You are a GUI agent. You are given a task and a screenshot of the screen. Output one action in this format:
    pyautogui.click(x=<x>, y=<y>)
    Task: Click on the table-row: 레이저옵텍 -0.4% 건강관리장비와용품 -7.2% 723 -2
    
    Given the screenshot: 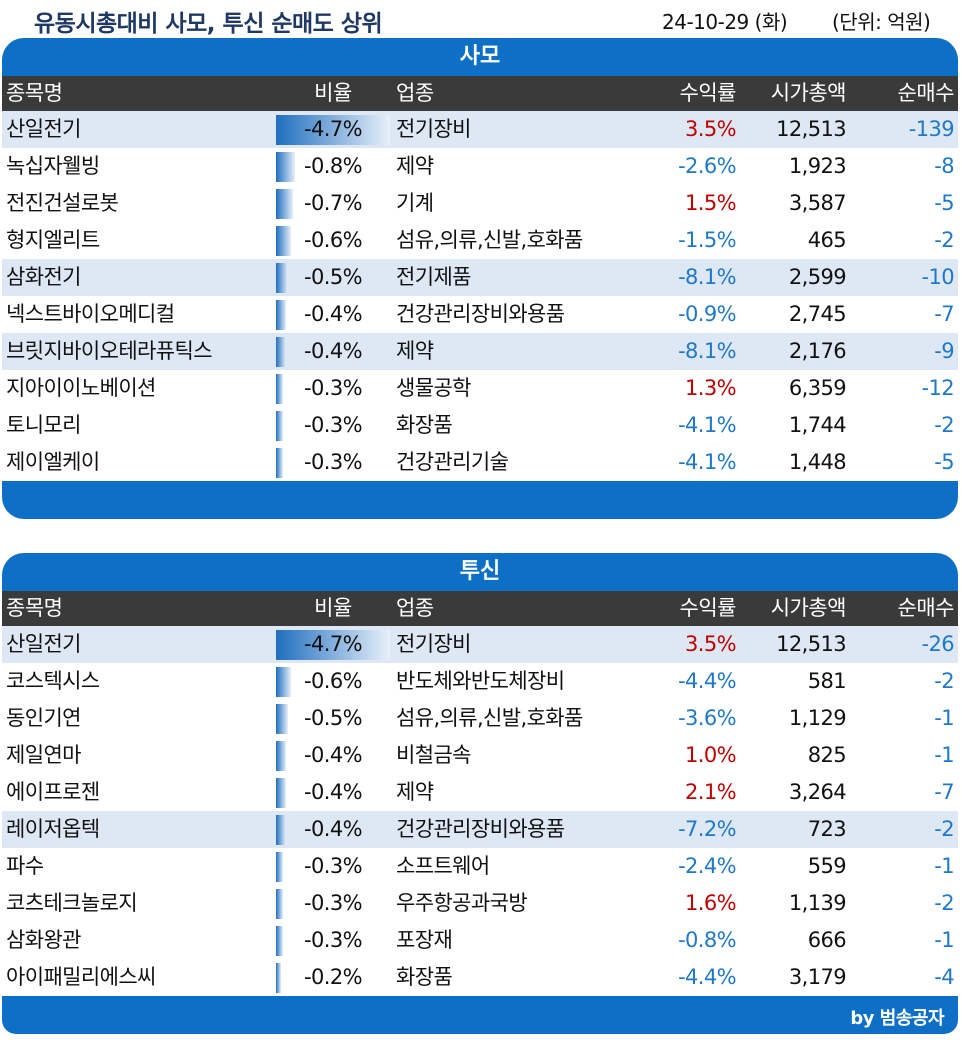 What is the action you would take?
    pyautogui.click(x=480, y=829)
    